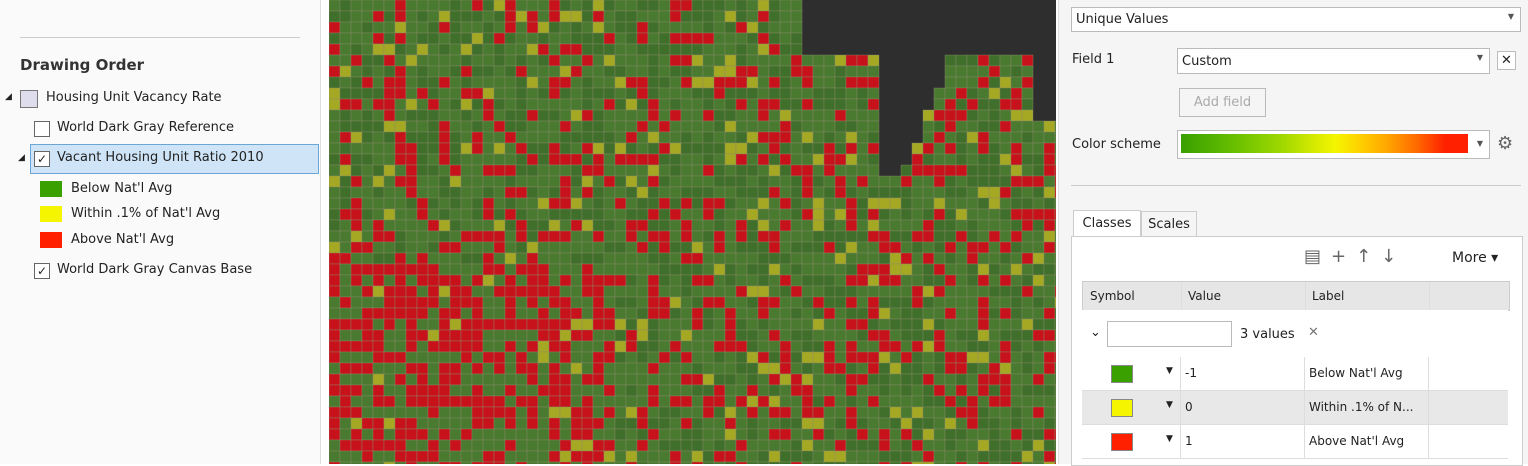  Describe the element at coordinates (42, 129) in the screenshot. I see `checkbox` at that location.